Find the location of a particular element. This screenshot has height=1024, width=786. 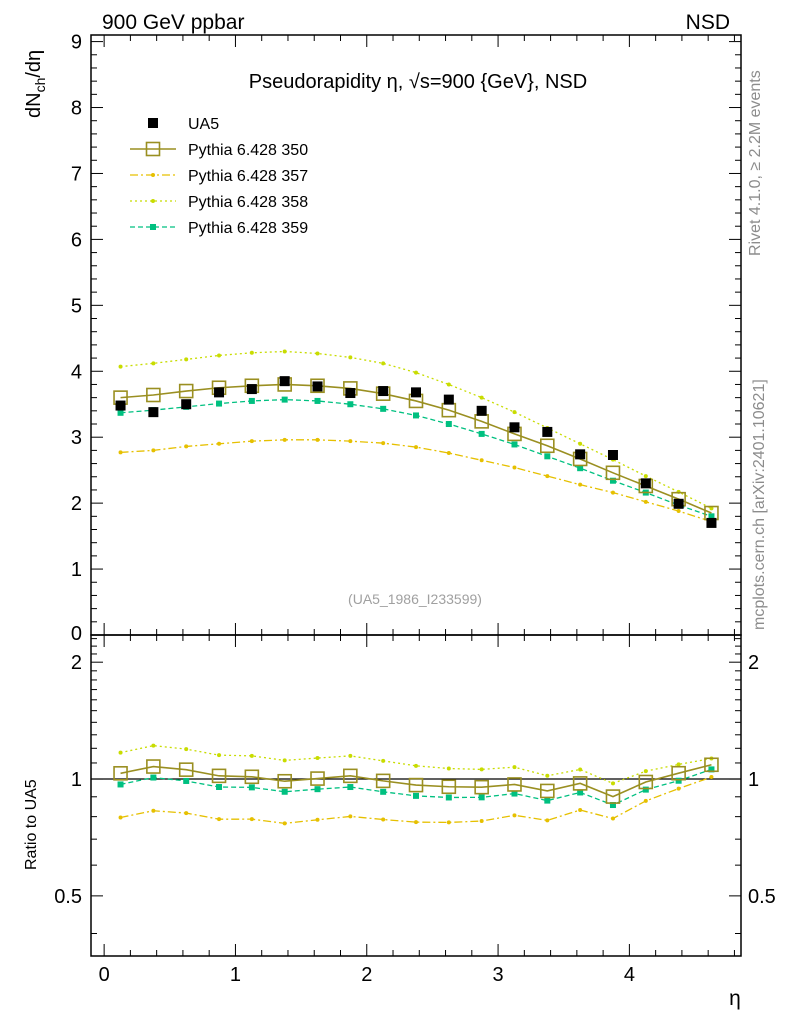

legend-label: UA5 is located at coordinates (203, 124).